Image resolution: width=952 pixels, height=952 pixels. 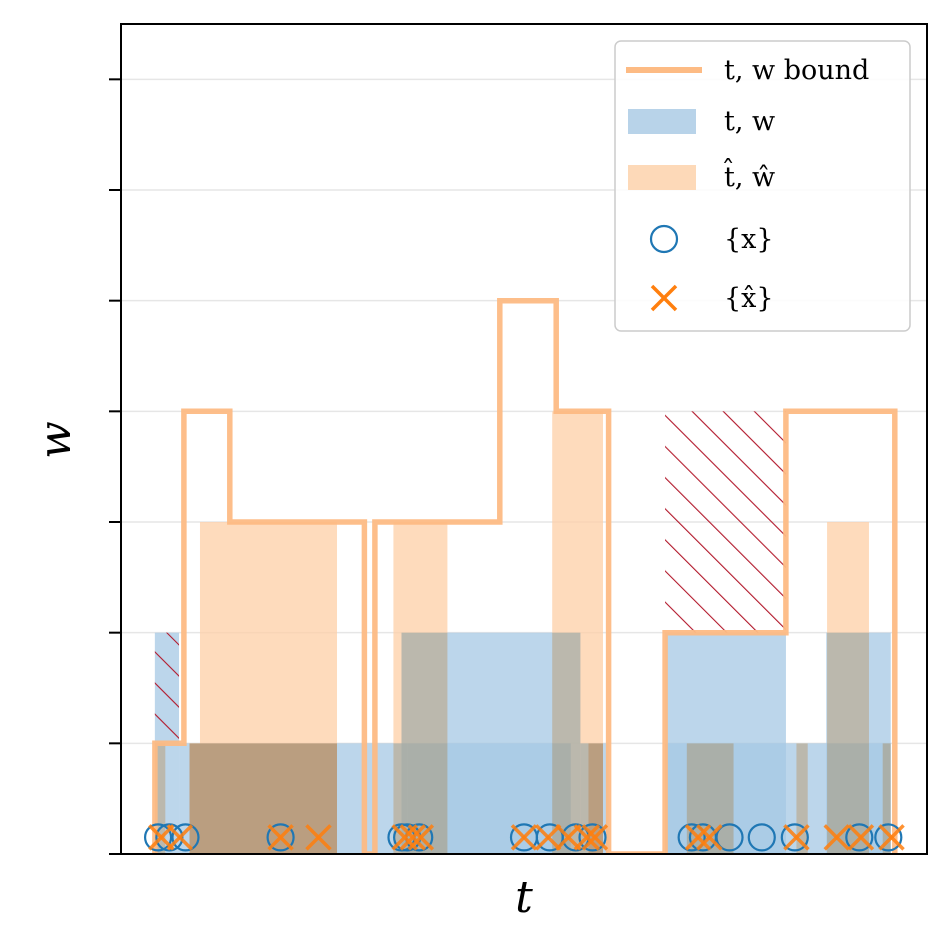 I want to click on legend: t, w bound t, w t̂, ŵ {x} {x̂}, so click(x=762, y=186).